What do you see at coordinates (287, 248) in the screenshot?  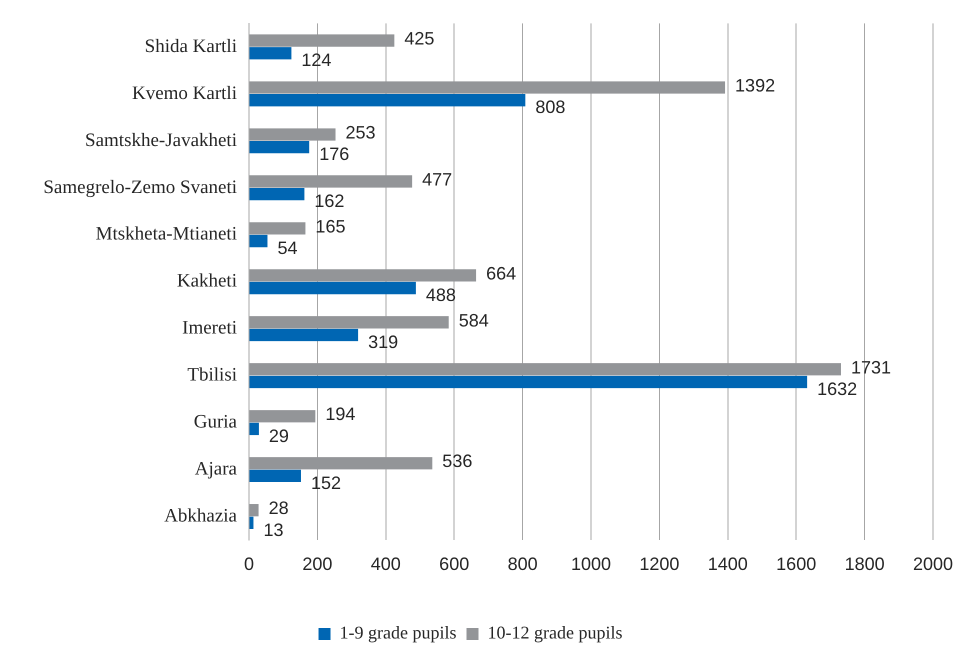 I see `data-label: 54` at bounding box center [287, 248].